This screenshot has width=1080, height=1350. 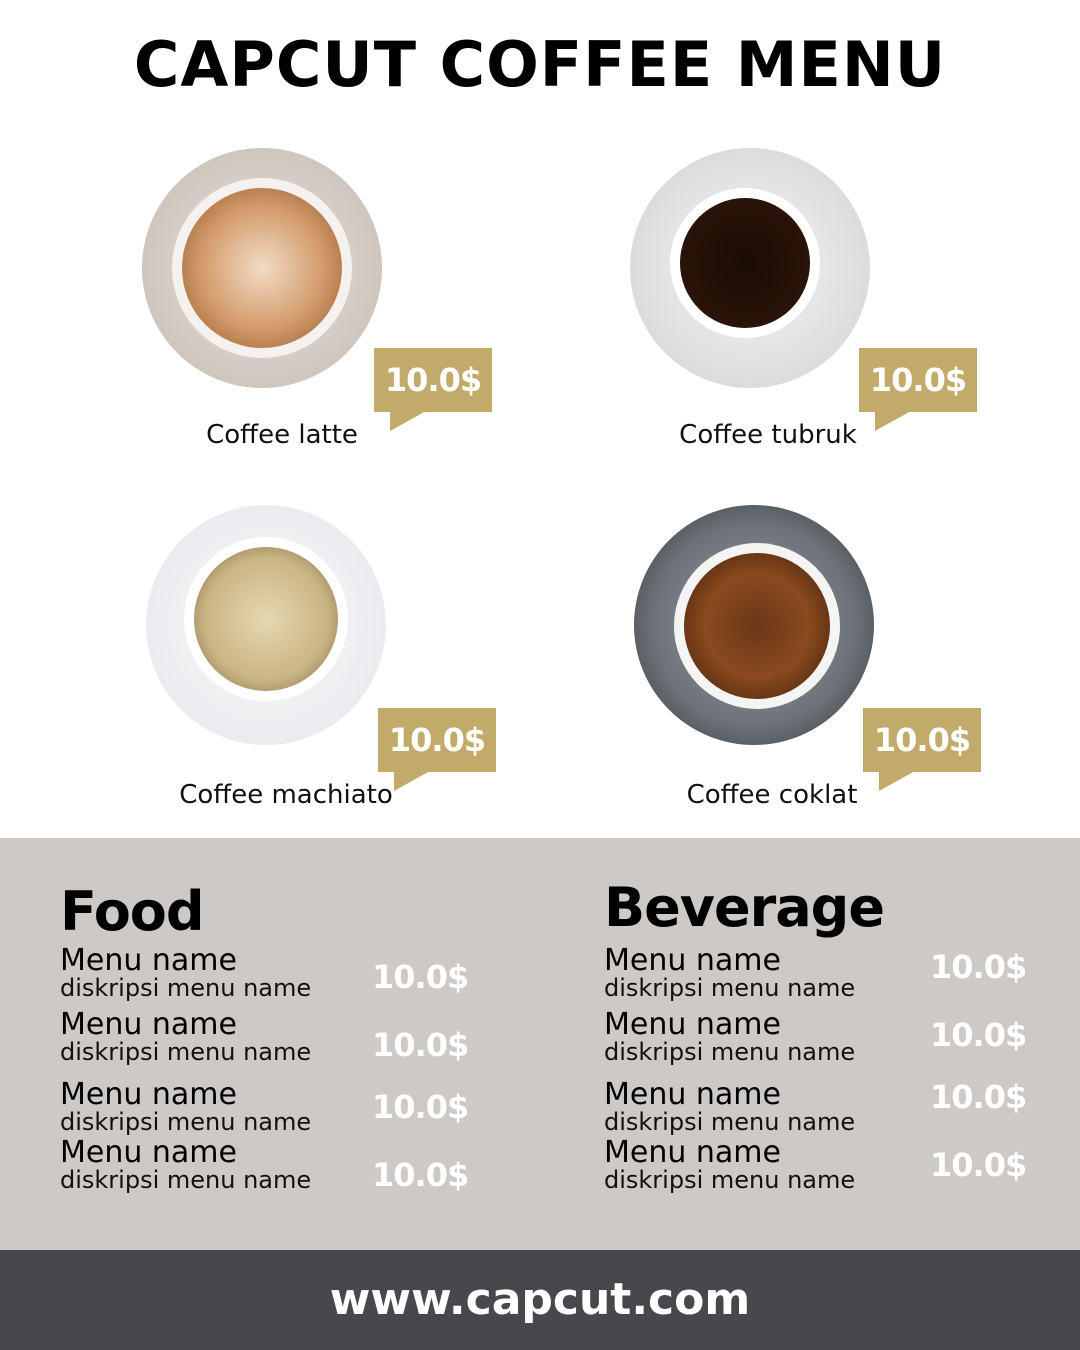 What do you see at coordinates (132, 911) in the screenshot?
I see `food-heading: Food` at bounding box center [132, 911].